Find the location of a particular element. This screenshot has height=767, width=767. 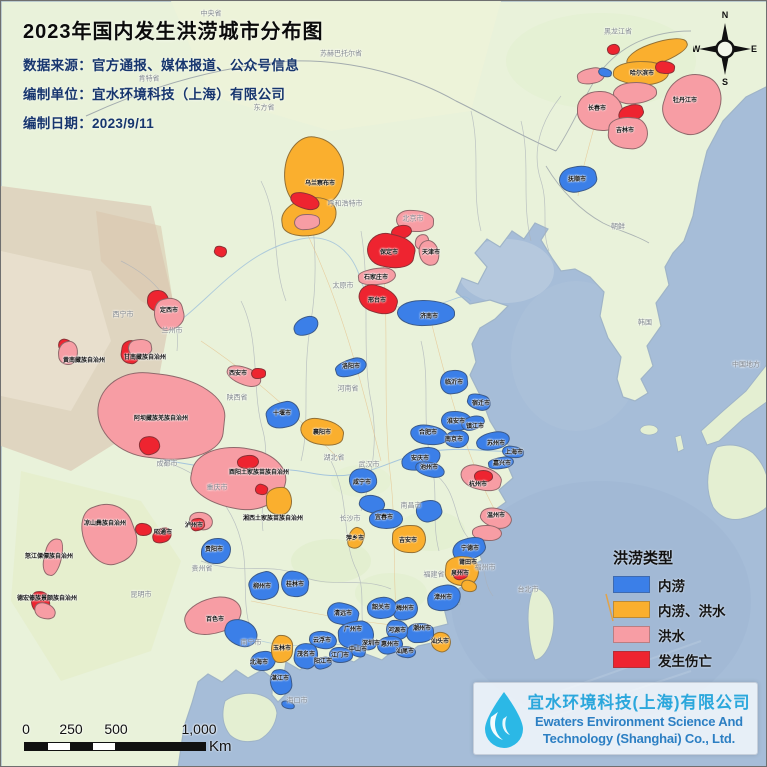

legend-swatch-orange is located at coordinates (631, 609).